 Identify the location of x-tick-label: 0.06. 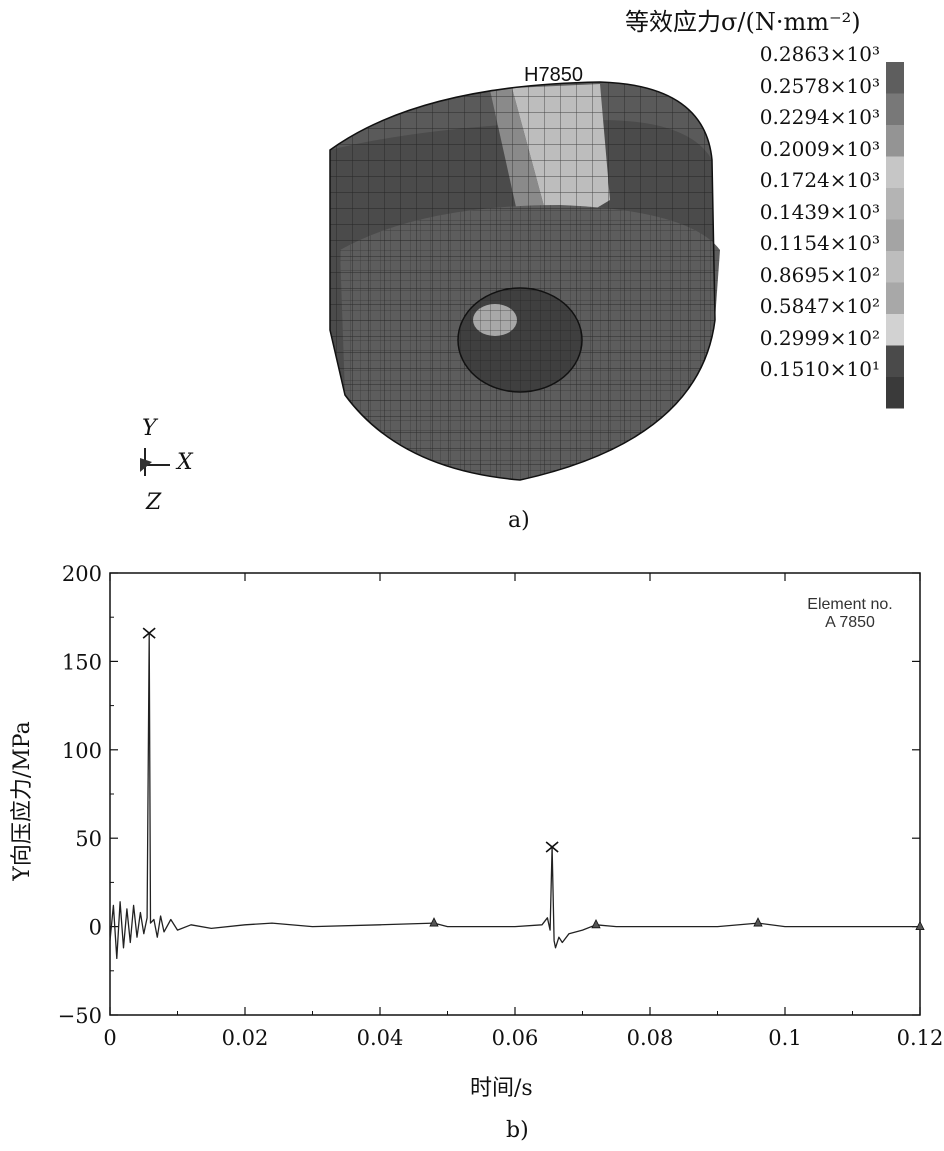
(515, 1038).